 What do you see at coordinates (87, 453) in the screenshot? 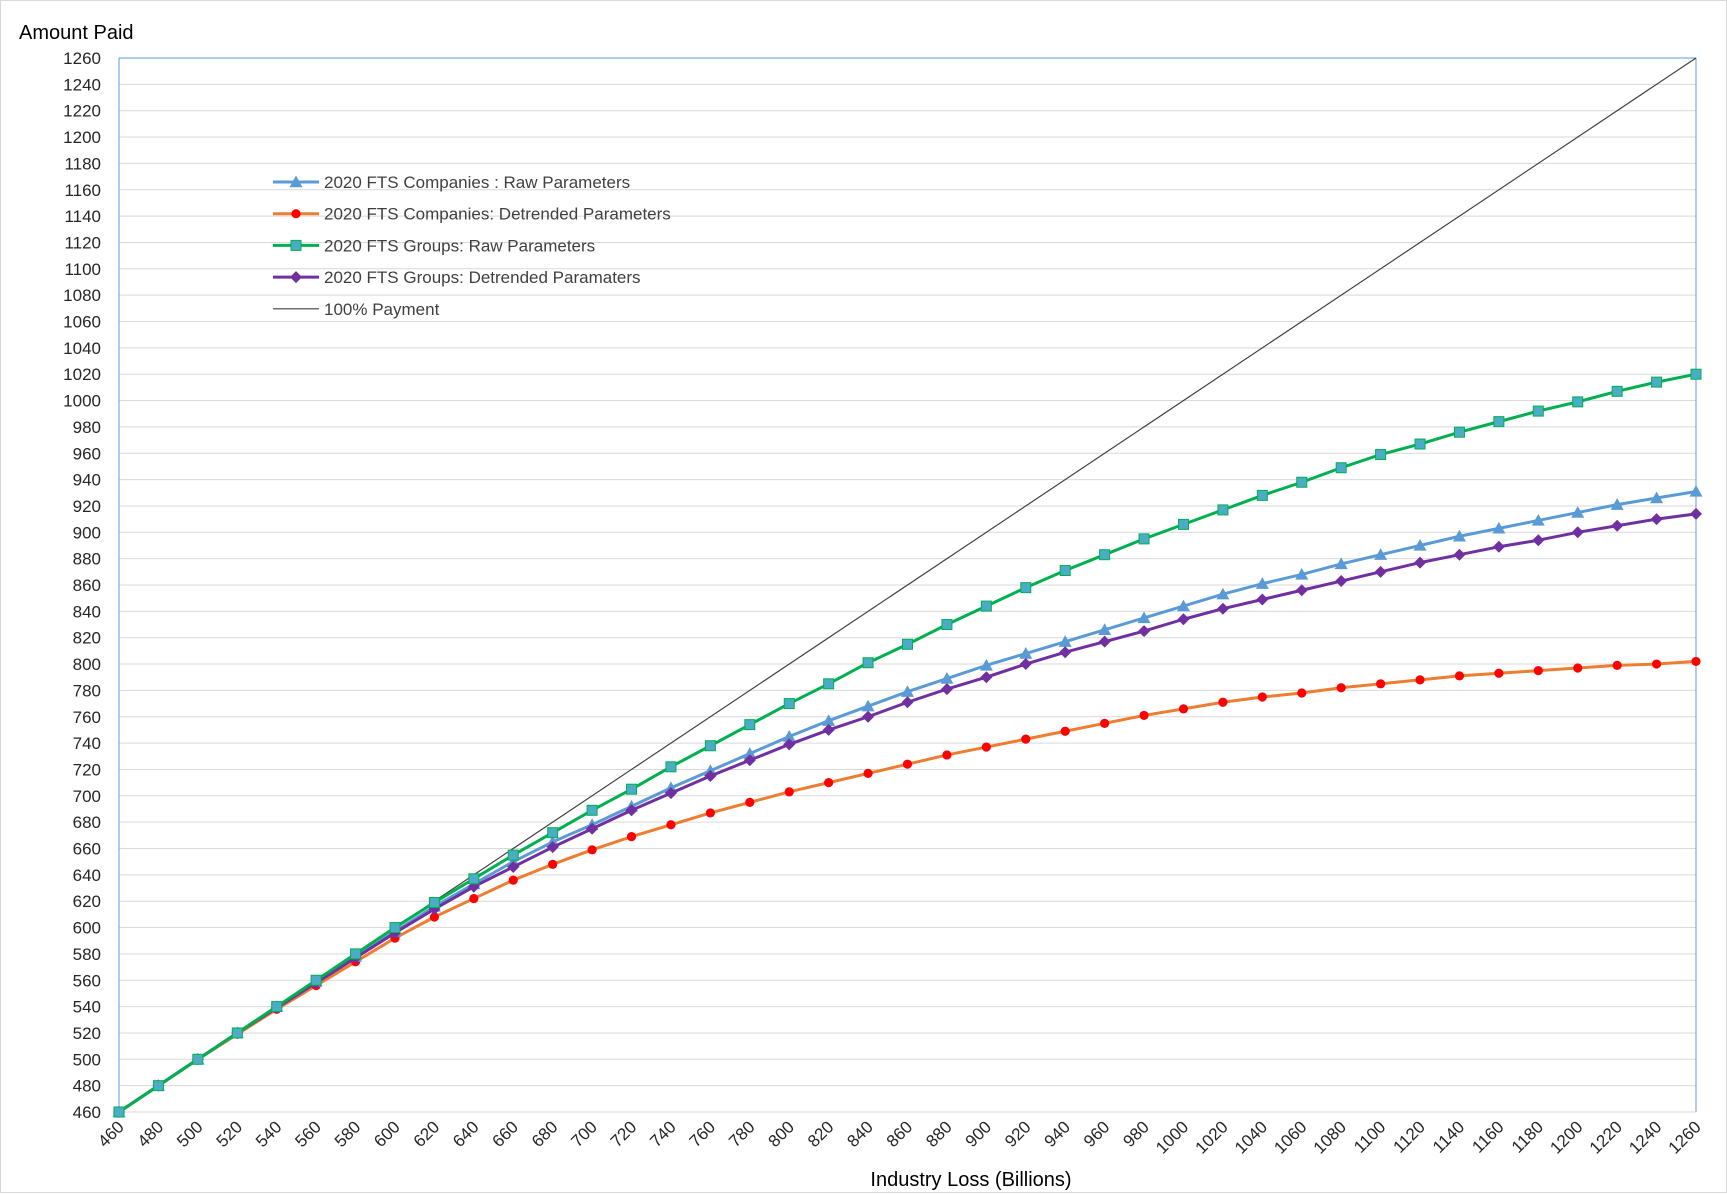
I see `y-tick-label: 960` at bounding box center [87, 453].